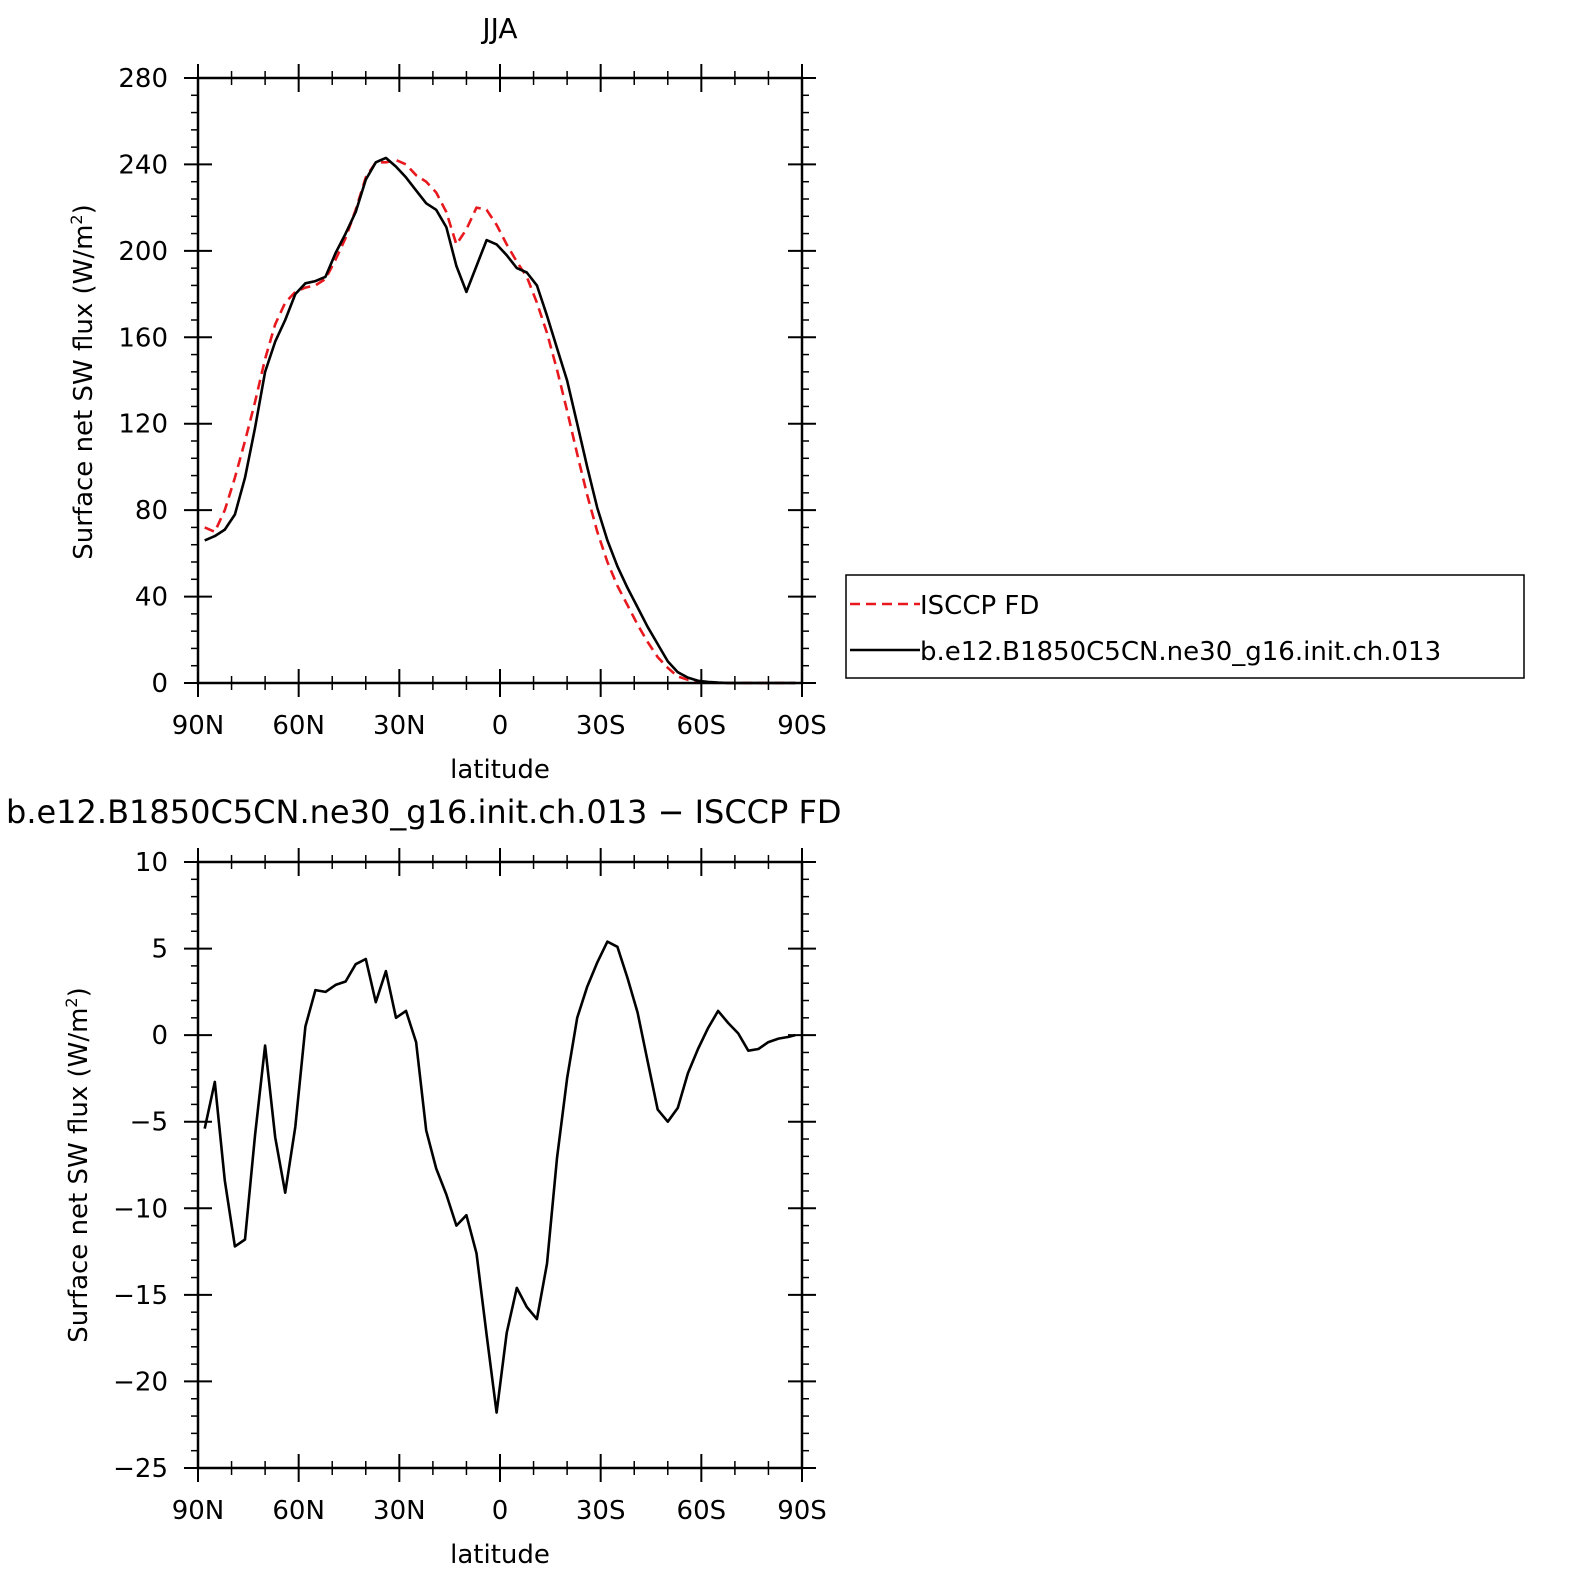 This screenshot has height=1569, width=1572. I want to click on top-x-tick-label: 30N, so click(399, 726).